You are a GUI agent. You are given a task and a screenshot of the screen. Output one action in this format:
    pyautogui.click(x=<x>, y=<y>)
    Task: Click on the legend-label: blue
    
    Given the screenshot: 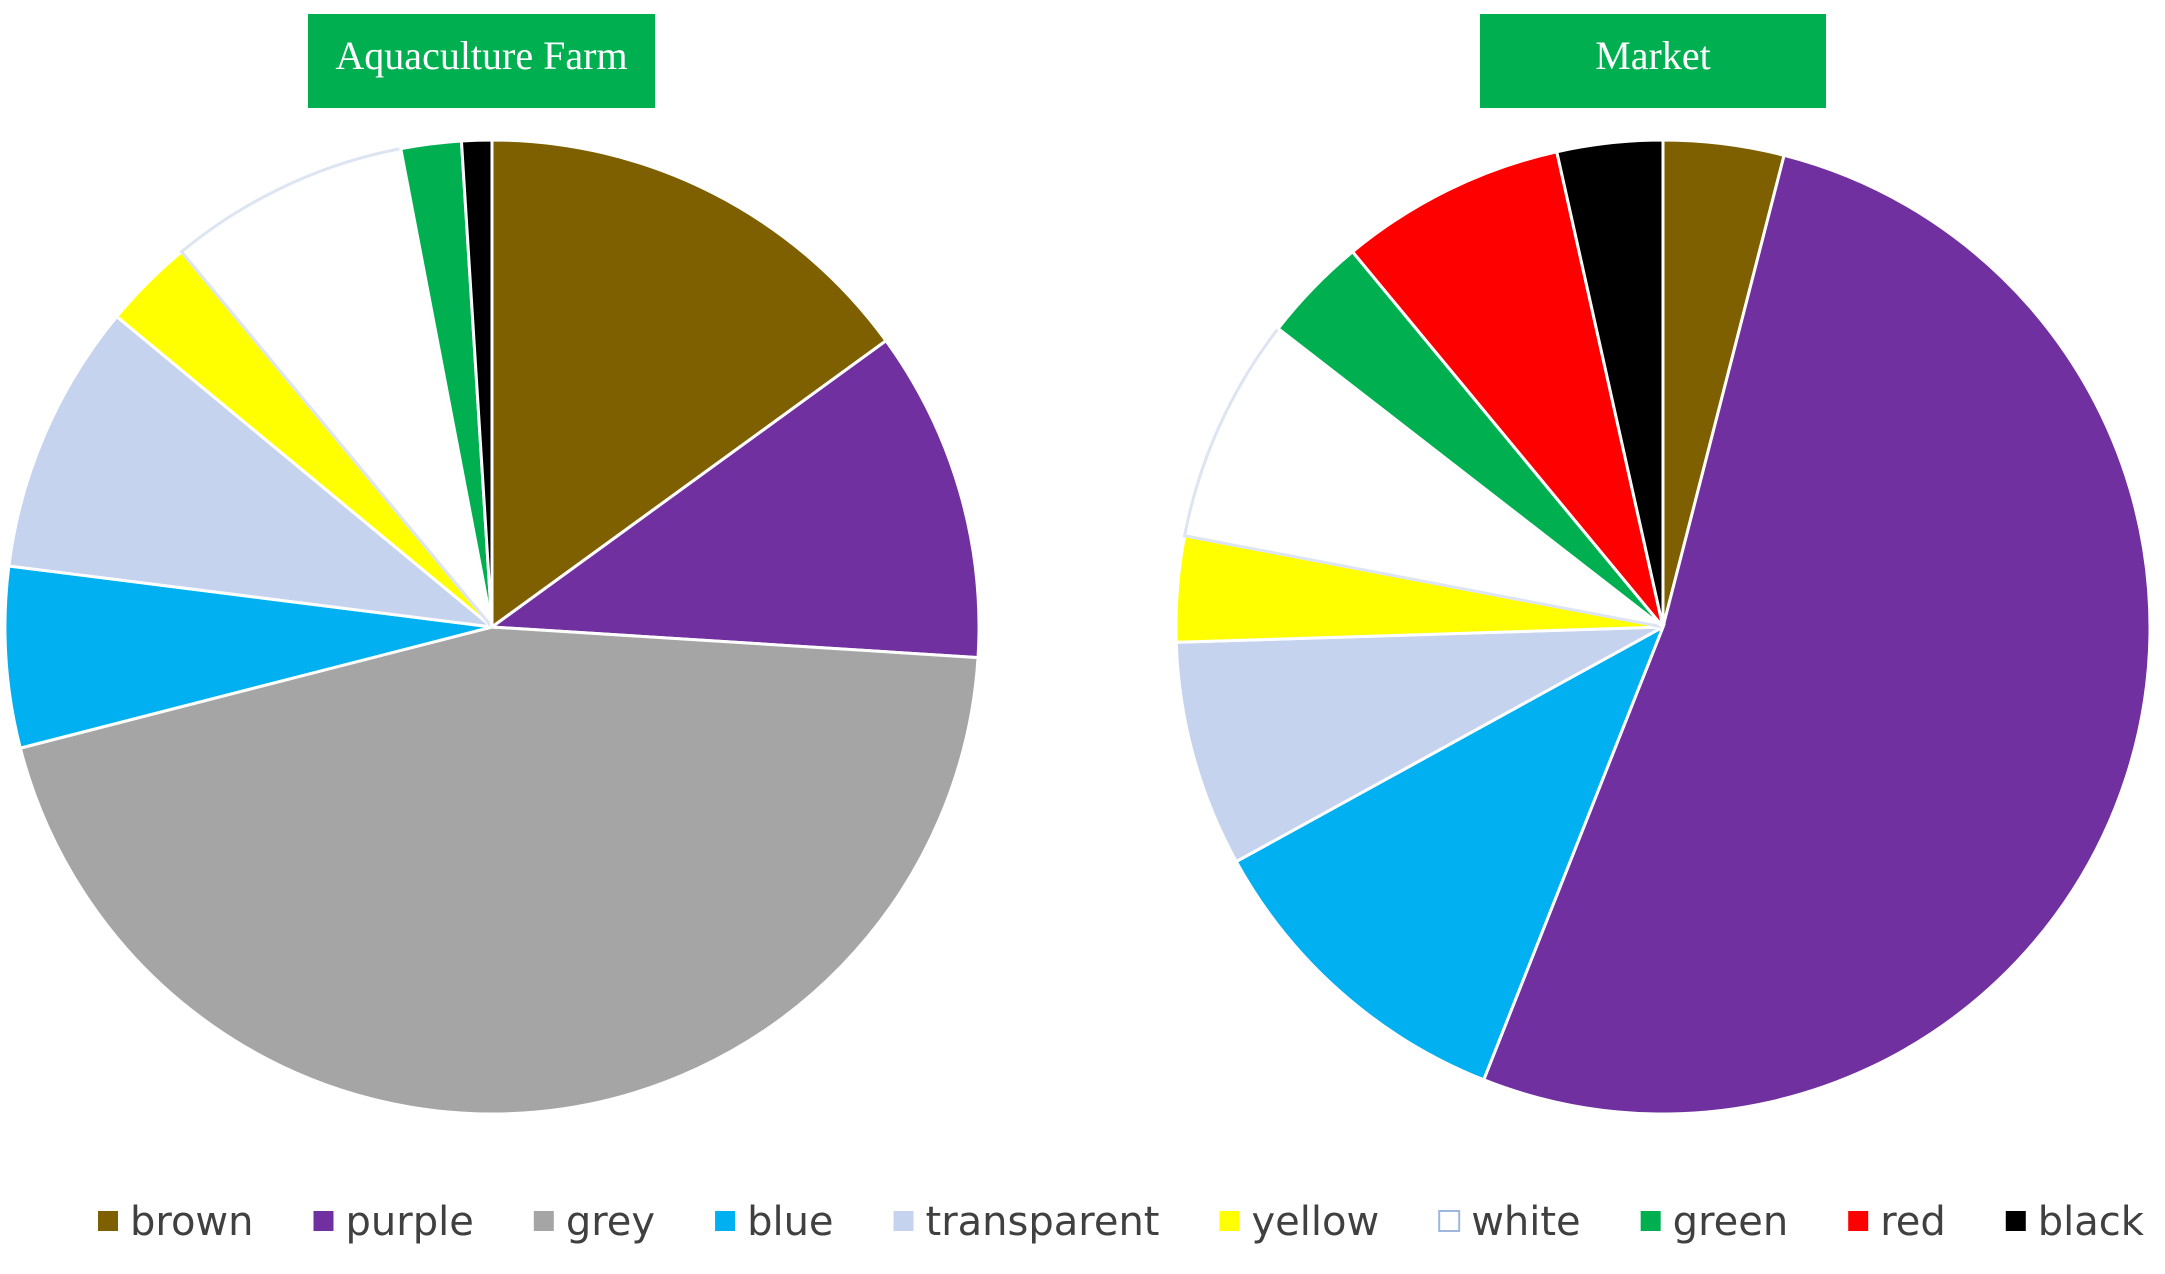 What is the action you would take?
    pyautogui.click(x=790, y=1222)
    